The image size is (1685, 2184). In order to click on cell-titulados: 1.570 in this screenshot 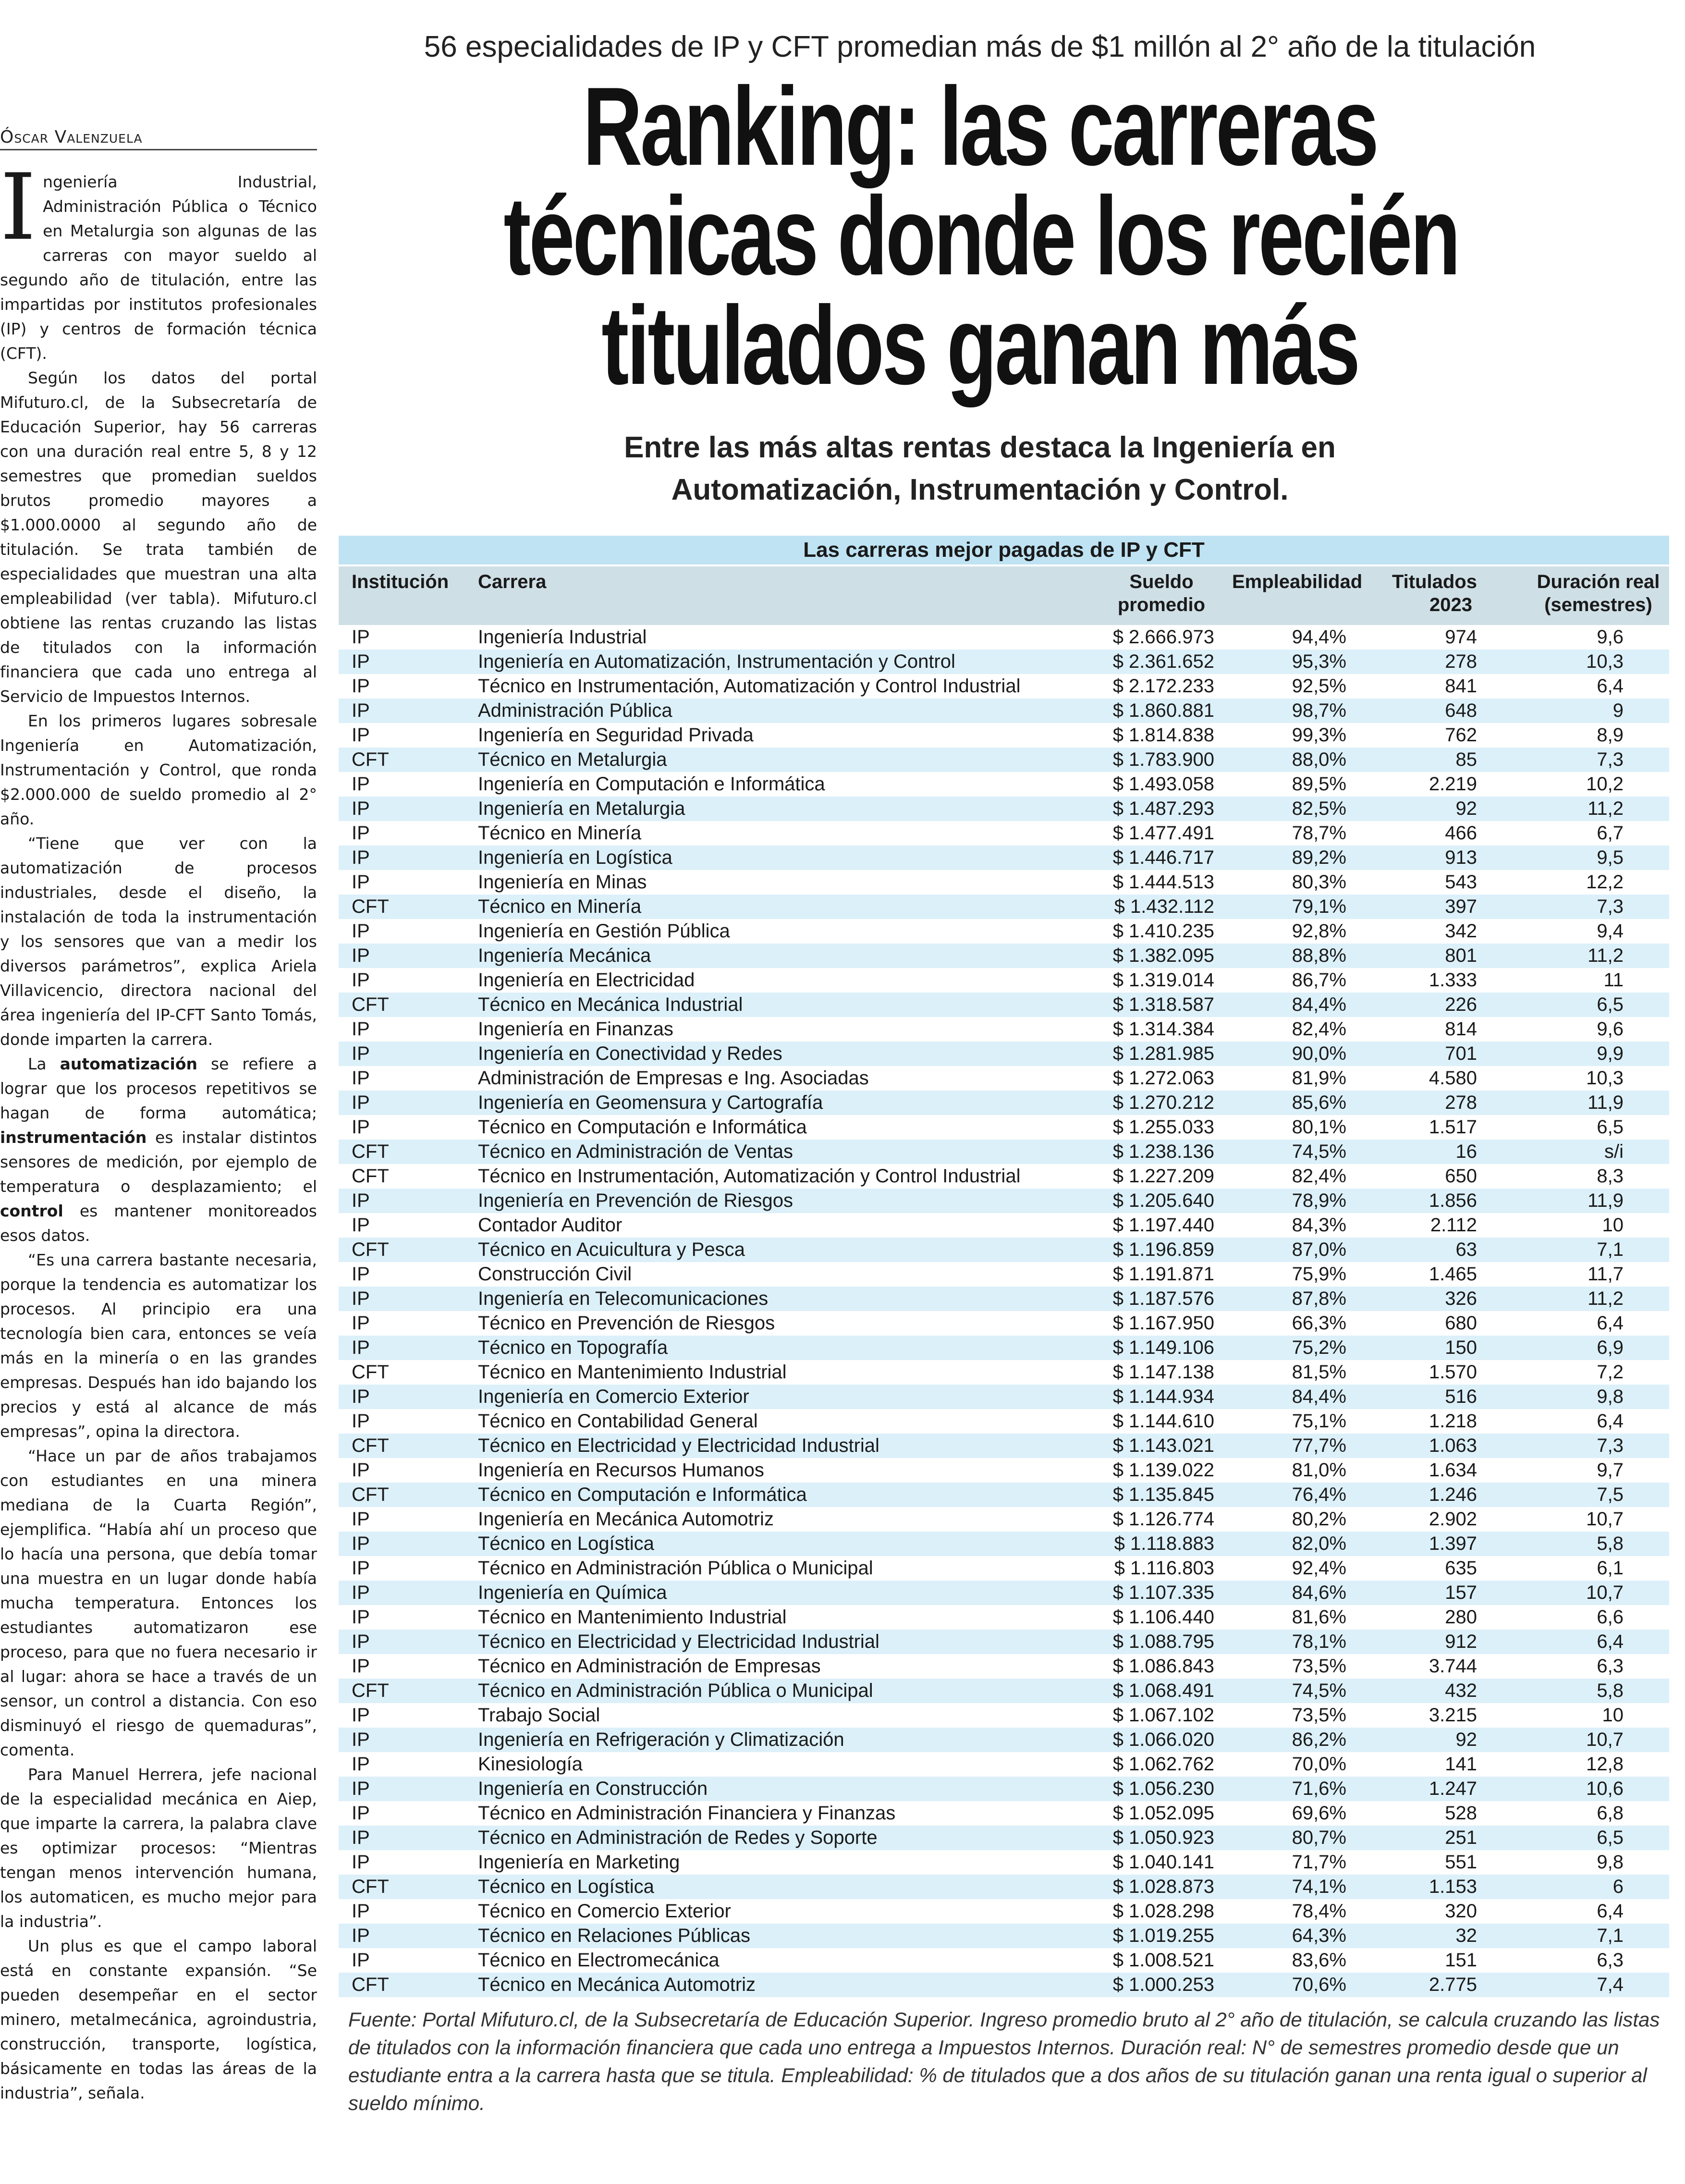, I will do `click(1453, 1372)`.